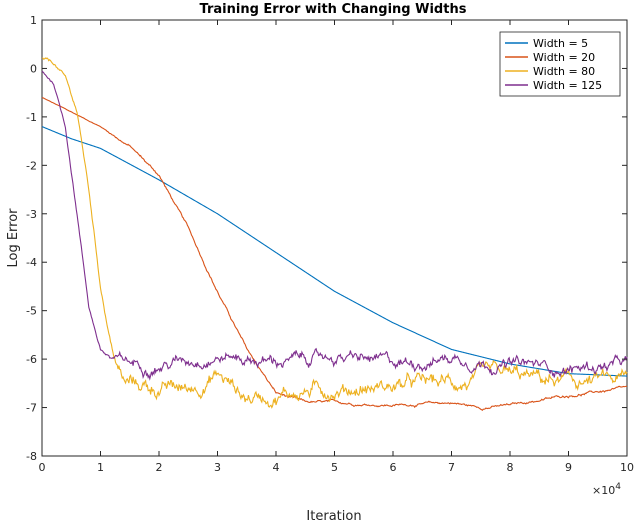 The width and height of the screenshot is (640, 526). I want to click on x-tick-label: 0, so click(42, 467).